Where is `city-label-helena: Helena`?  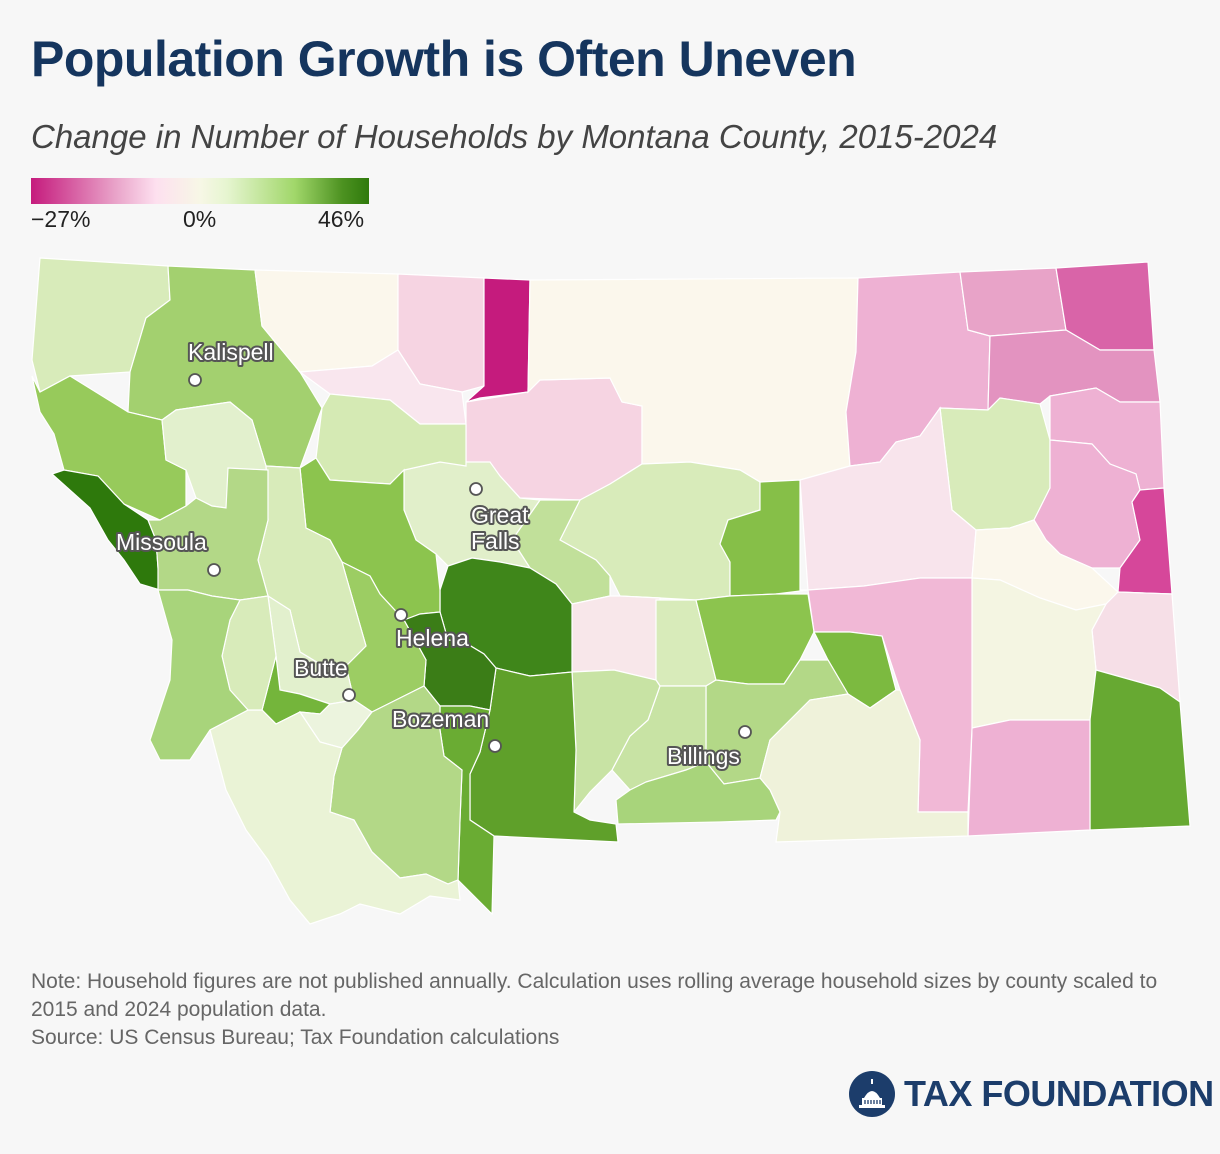 city-label-helena: Helena is located at coordinates (432, 638).